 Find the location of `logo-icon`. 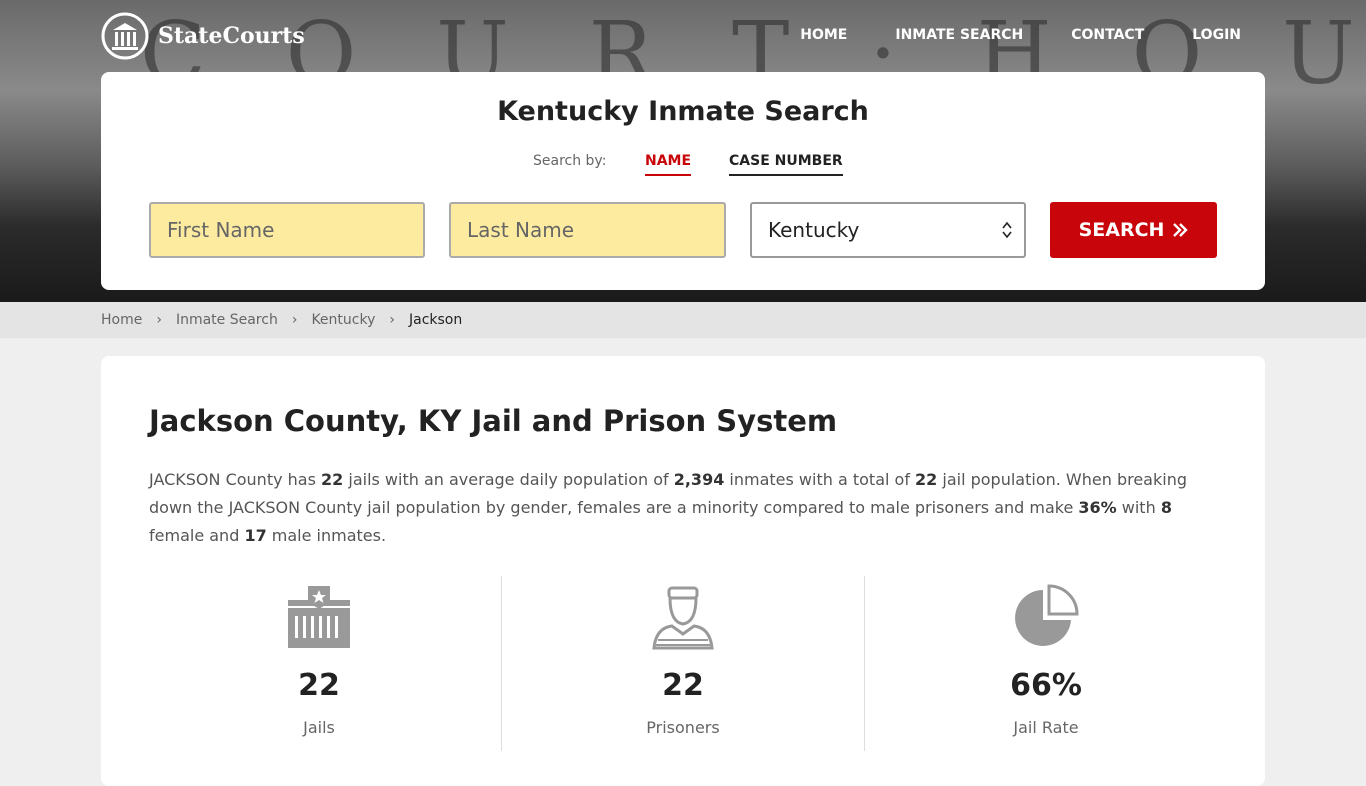

logo-icon is located at coordinates (125, 36).